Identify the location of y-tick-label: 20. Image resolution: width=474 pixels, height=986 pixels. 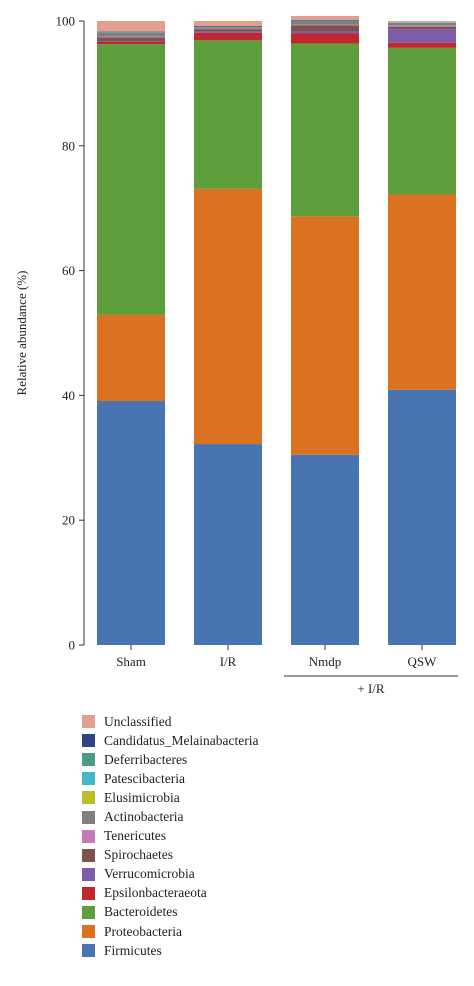
(68, 520).